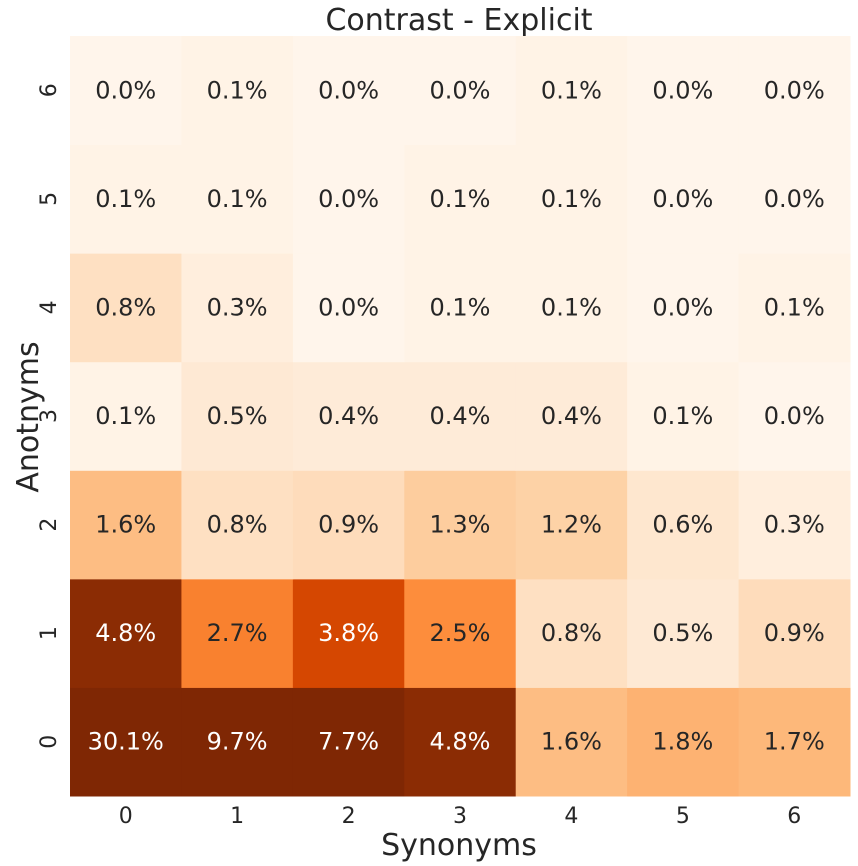 The height and width of the screenshot is (866, 858). I want to click on y-tick-label: 5, so click(49, 199).